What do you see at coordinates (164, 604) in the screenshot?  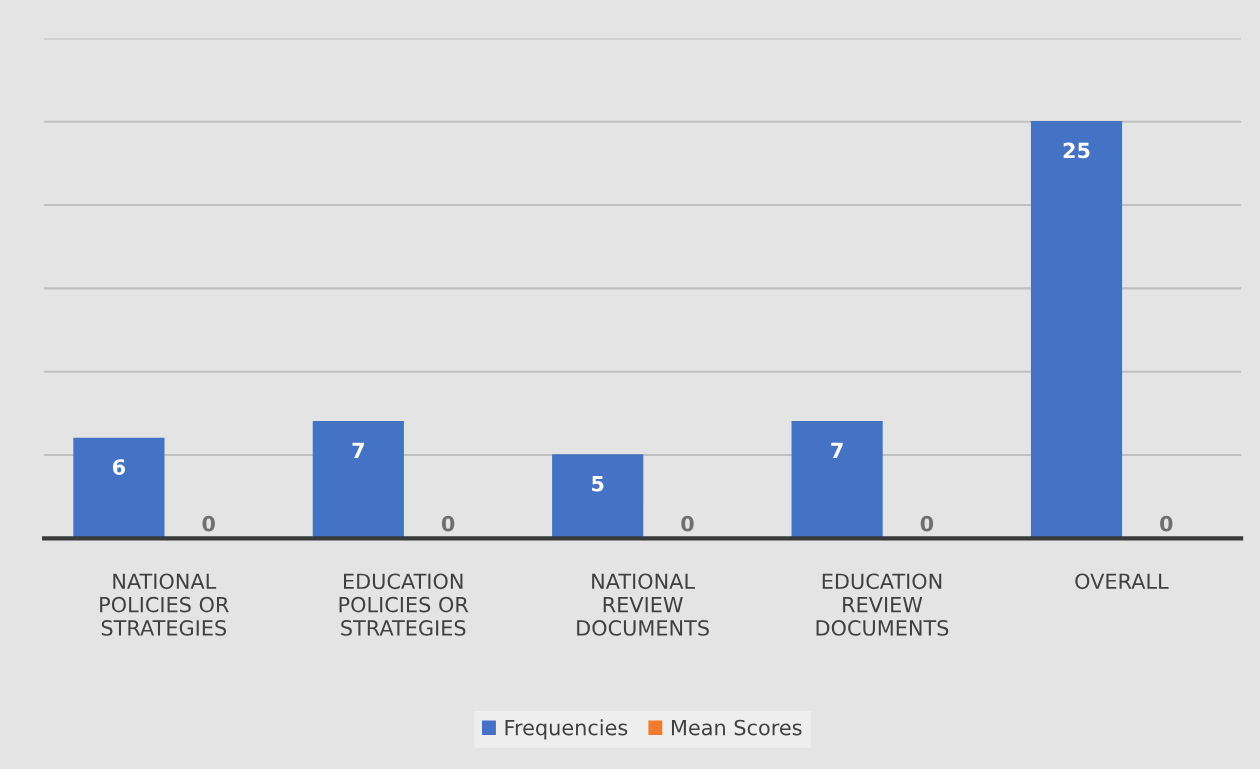 I see `x-tick-label: NATIONAL POLICIES OR STRATEGIES` at bounding box center [164, 604].